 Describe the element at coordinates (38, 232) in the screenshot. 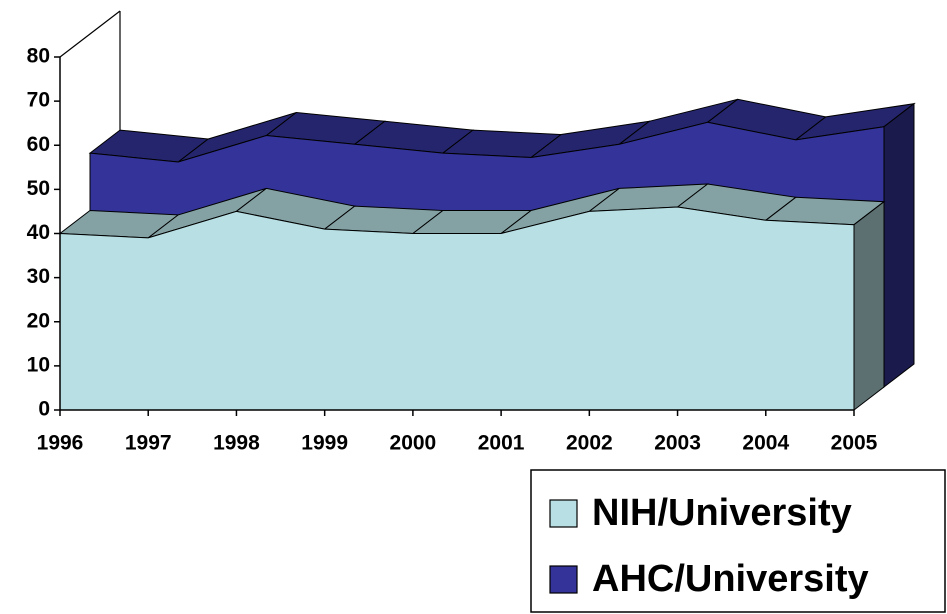

I see `y-tick-label: 40` at that location.